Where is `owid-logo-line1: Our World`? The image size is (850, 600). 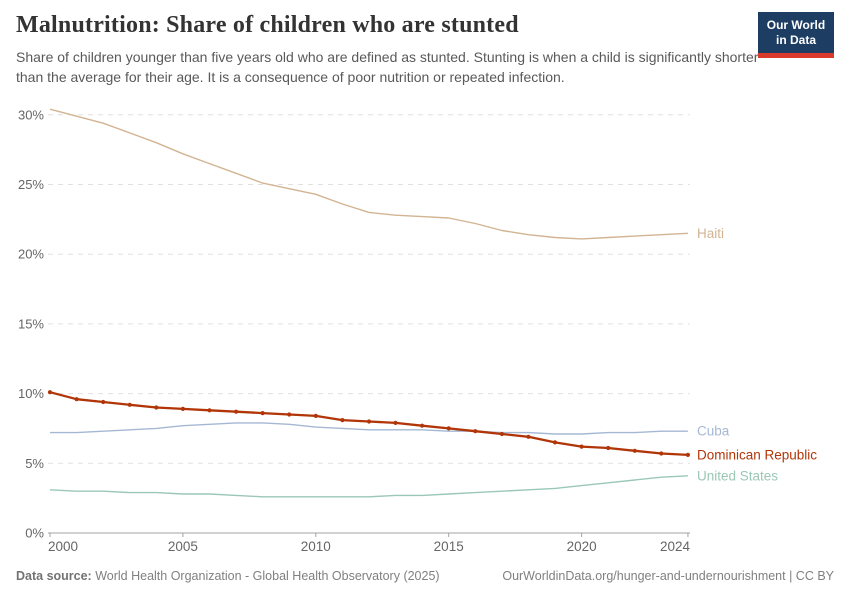
owid-logo-line1: Our World is located at coordinates (796, 25).